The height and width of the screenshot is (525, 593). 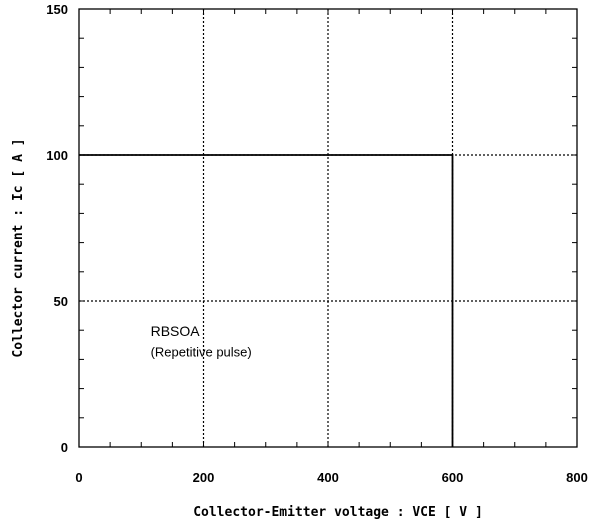 What do you see at coordinates (577, 477) in the screenshot?
I see `x-tick-label: 800` at bounding box center [577, 477].